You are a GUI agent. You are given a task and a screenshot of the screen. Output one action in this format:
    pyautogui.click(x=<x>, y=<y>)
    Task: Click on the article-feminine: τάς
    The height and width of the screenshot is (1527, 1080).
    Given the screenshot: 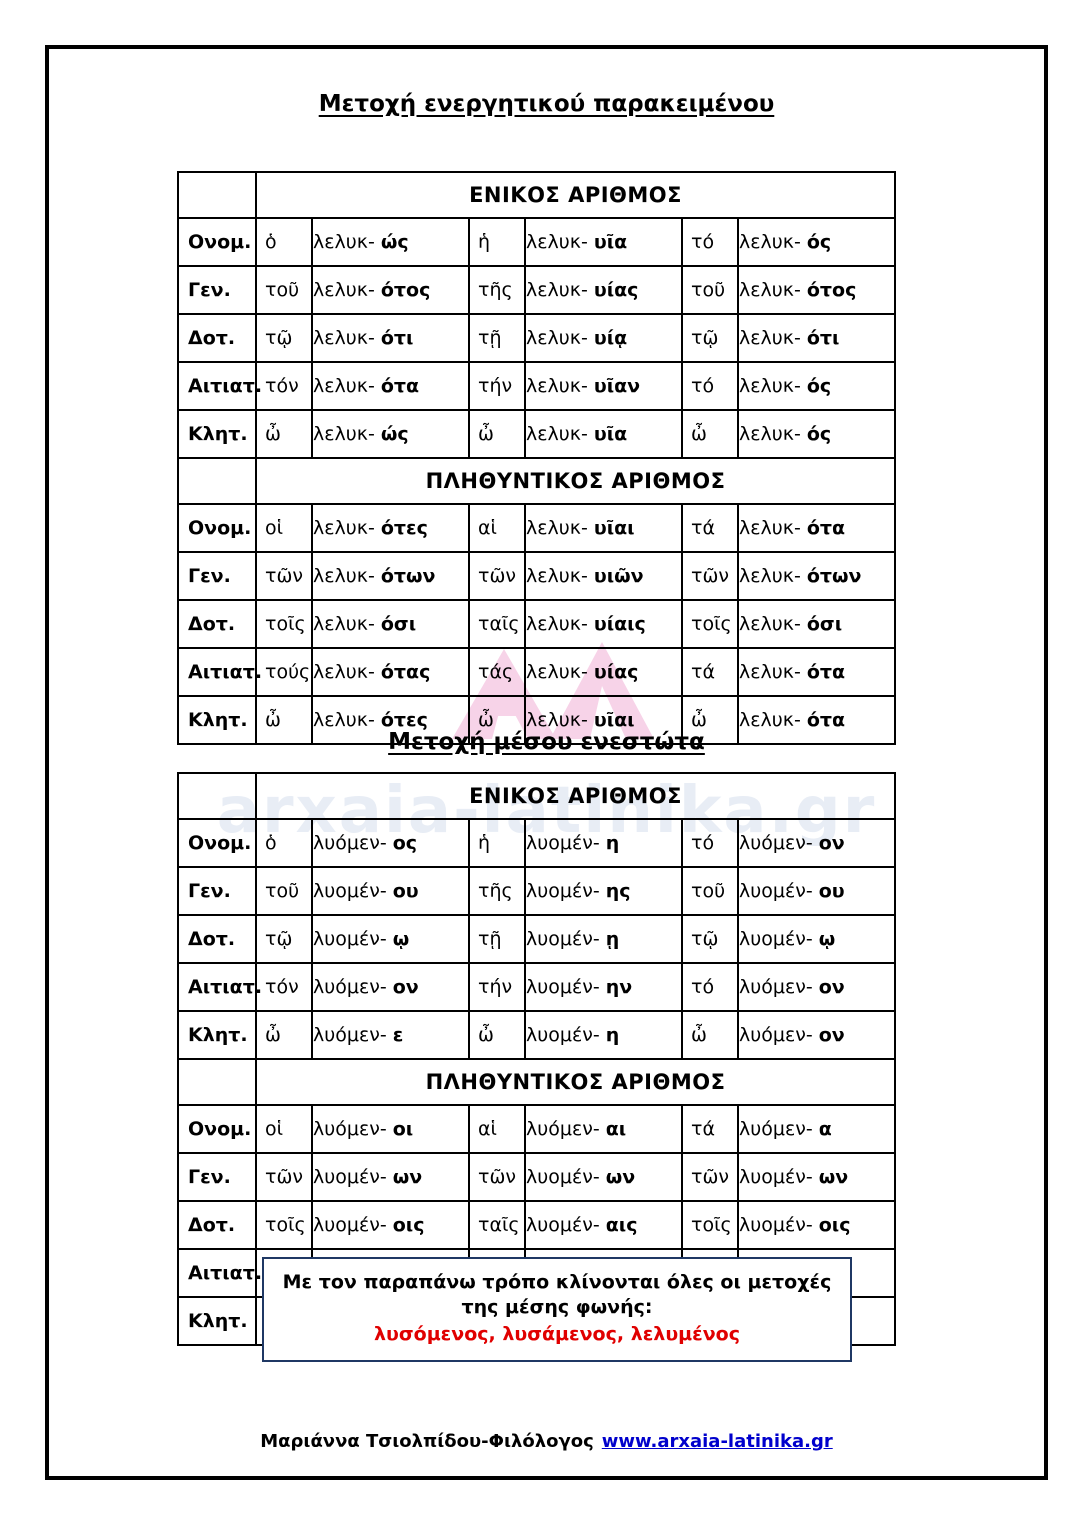 What is the action you would take?
    pyautogui.click(x=497, y=672)
    